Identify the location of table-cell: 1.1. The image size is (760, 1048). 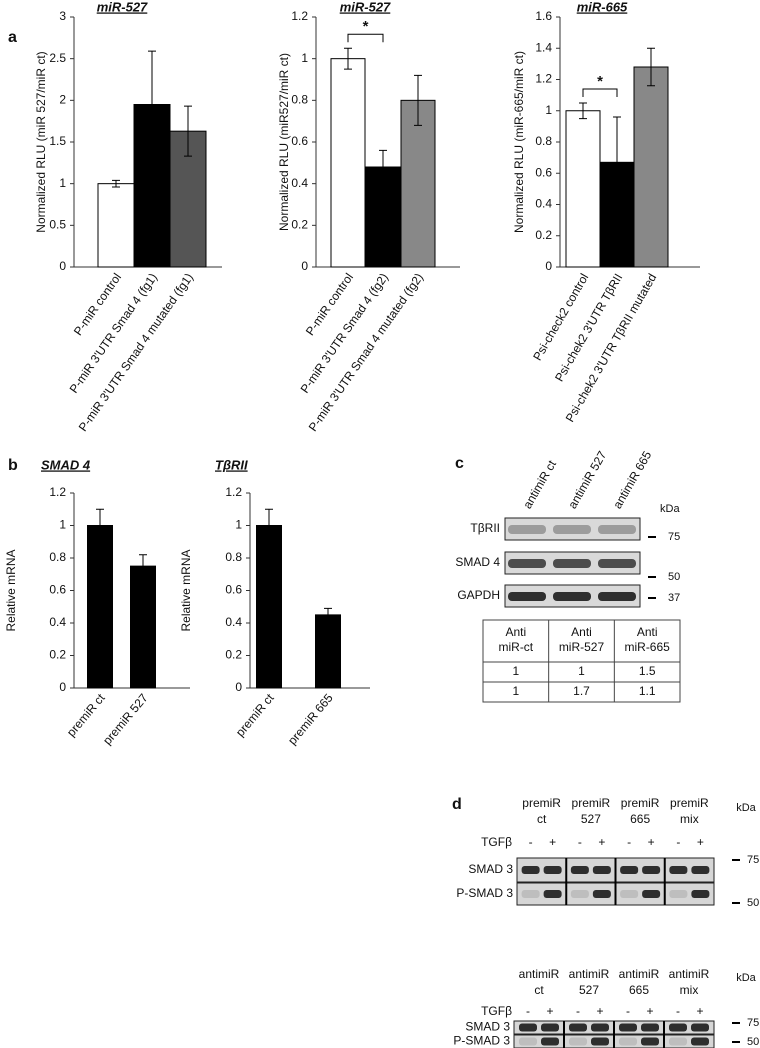
(647, 691).